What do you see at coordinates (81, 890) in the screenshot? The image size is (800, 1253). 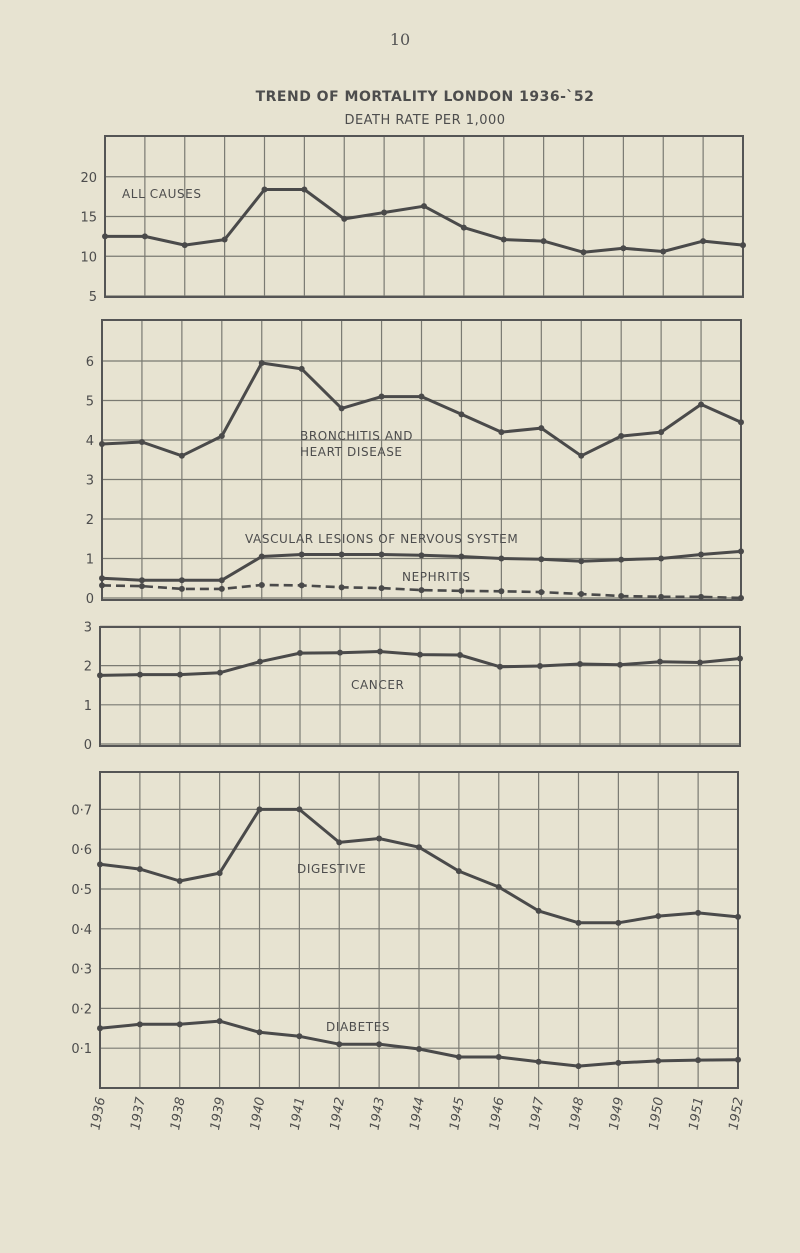 I see `y-tick-label: 0·5` at bounding box center [81, 890].